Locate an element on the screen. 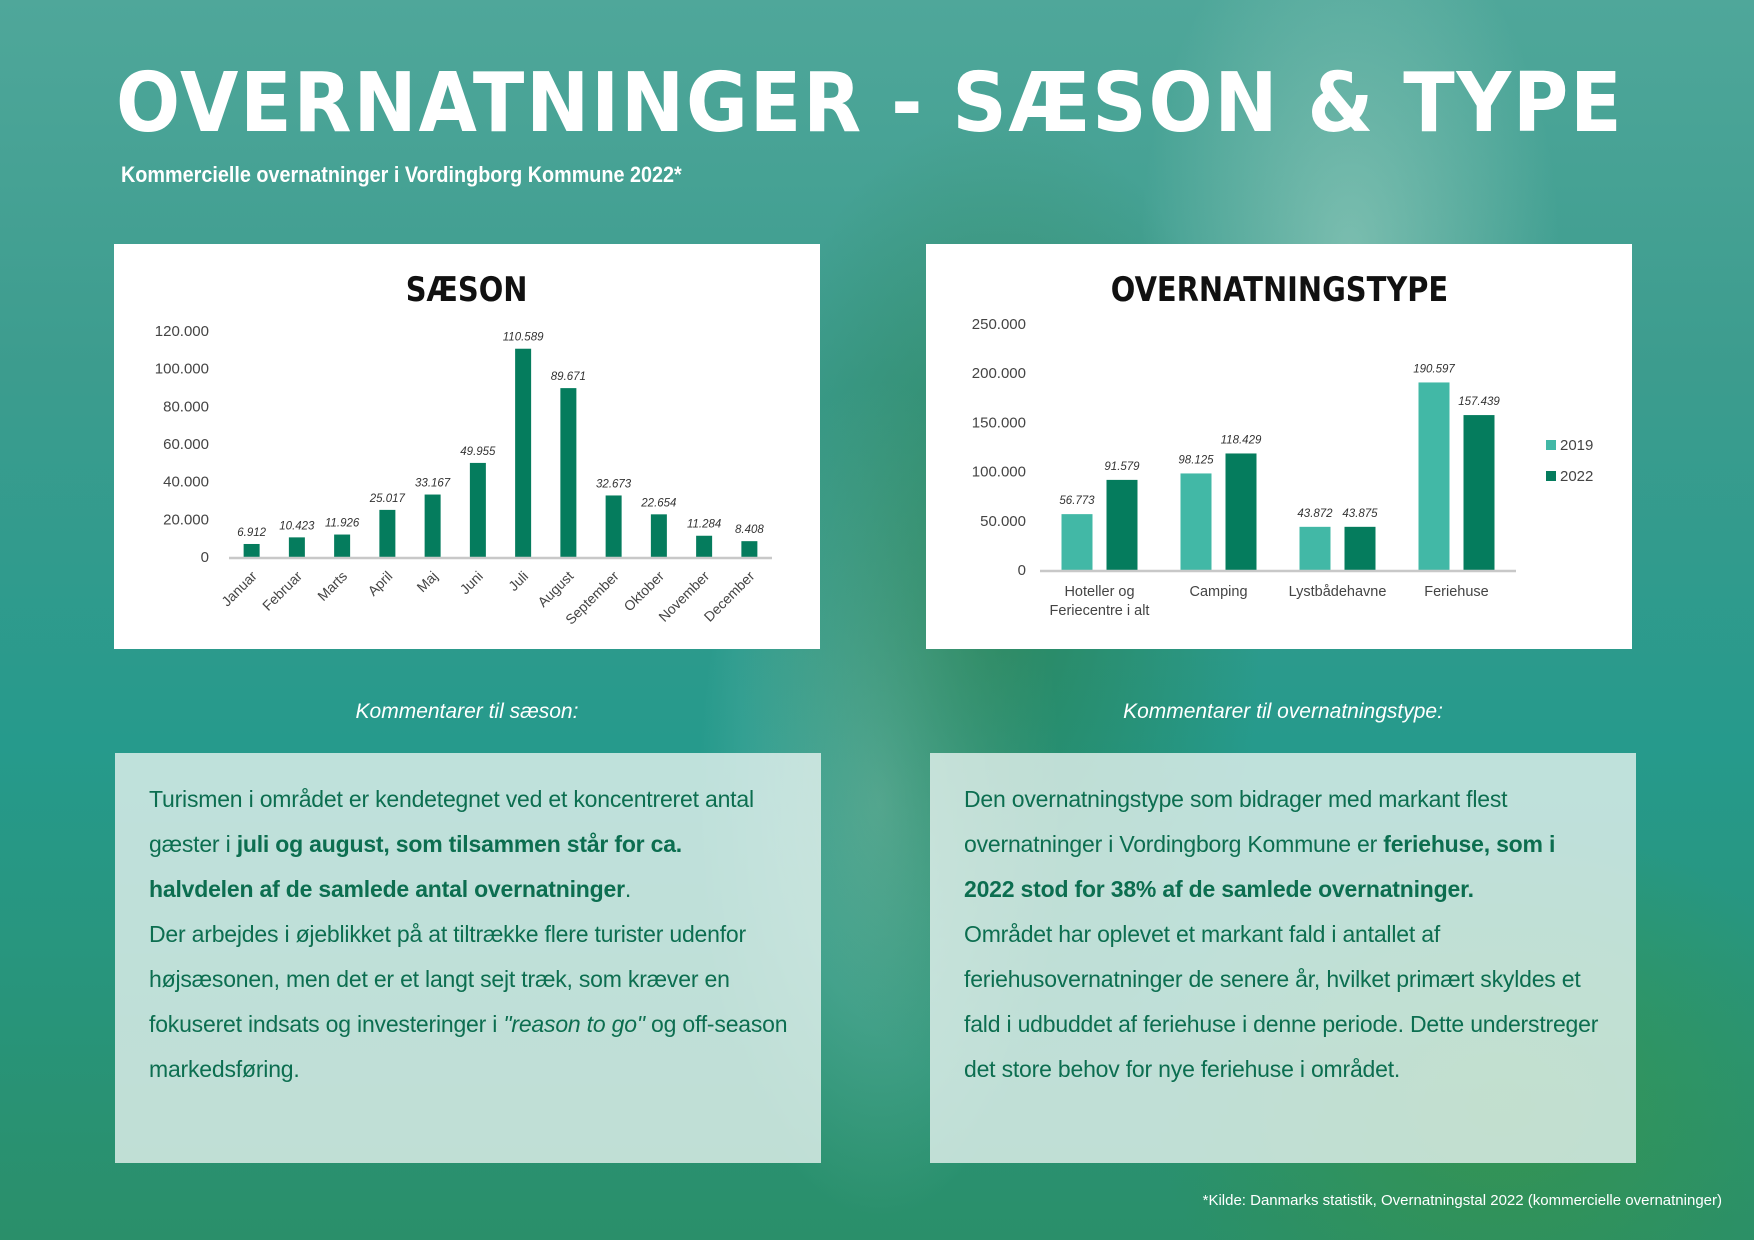 This screenshot has height=1240, width=1754. data-label: 49.955 is located at coordinates (478, 452).